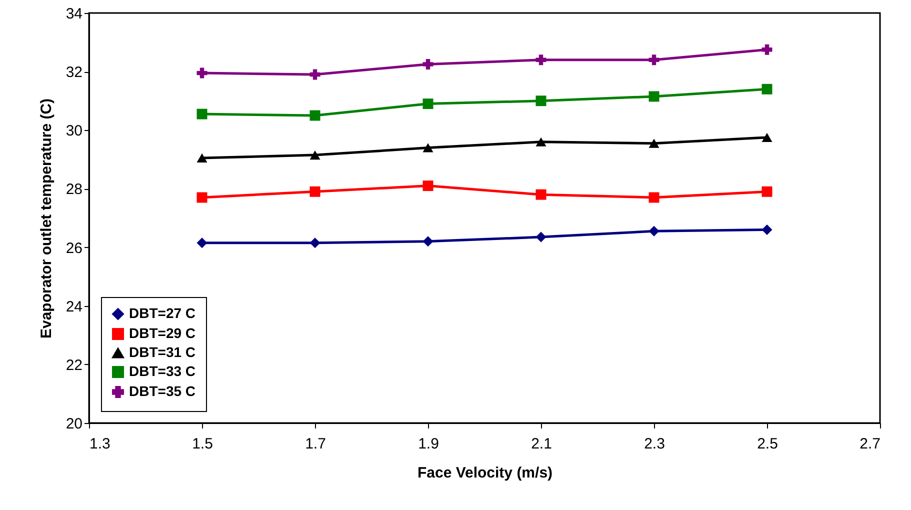  I want to click on x-tick-label: 2.3, so click(654, 444).